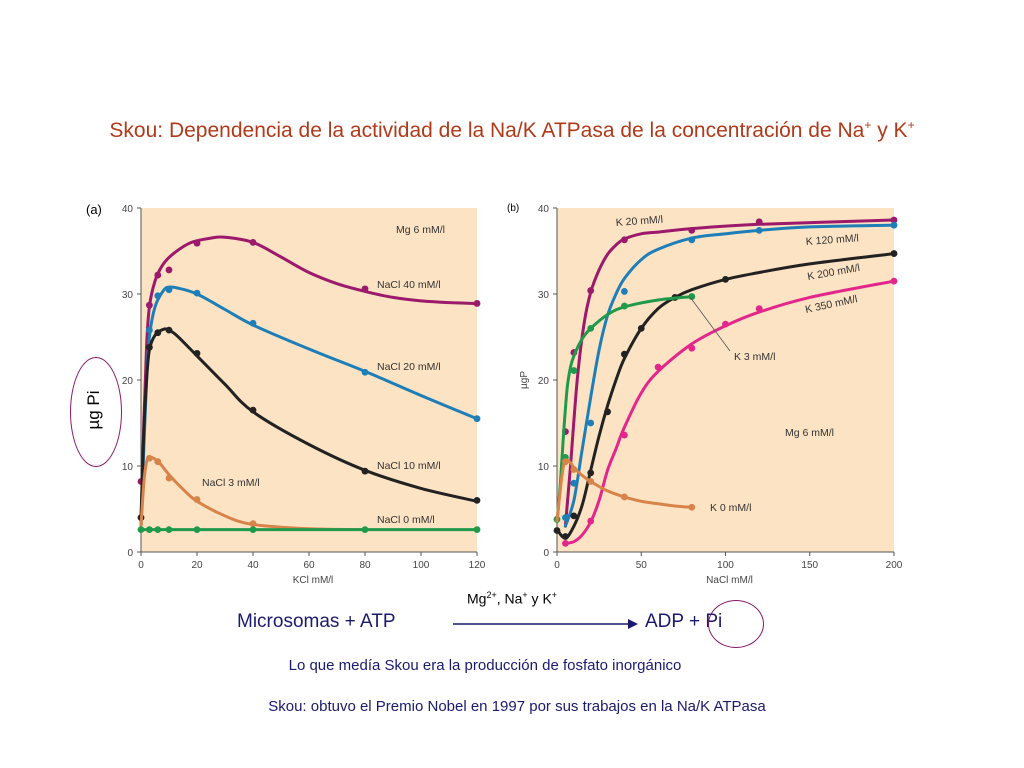 This screenshot has width=1024, height=768. I want to click on plot-background, so click(309, 380).